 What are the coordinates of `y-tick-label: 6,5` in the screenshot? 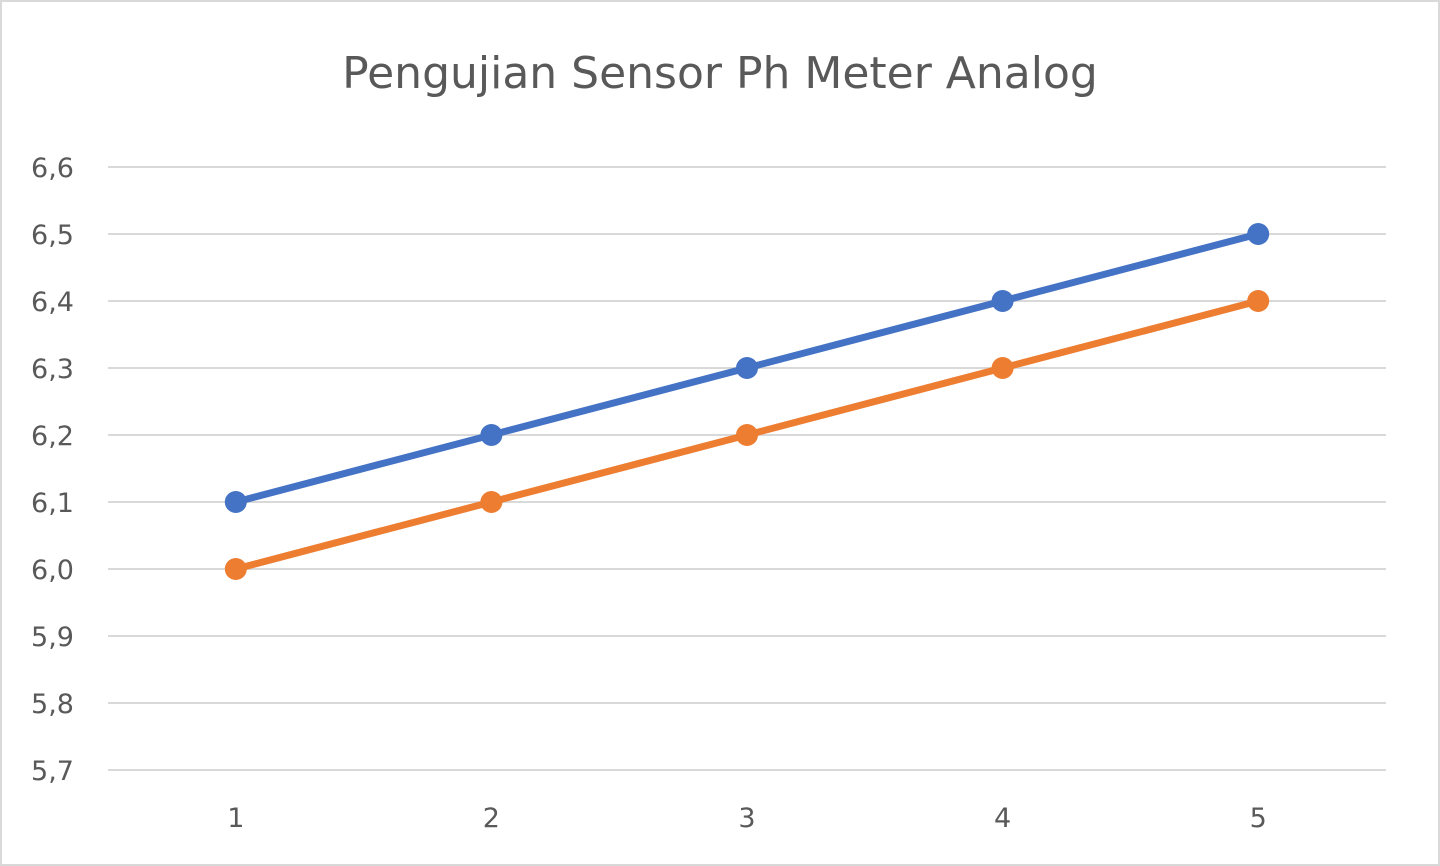 It's located at (52, 235).